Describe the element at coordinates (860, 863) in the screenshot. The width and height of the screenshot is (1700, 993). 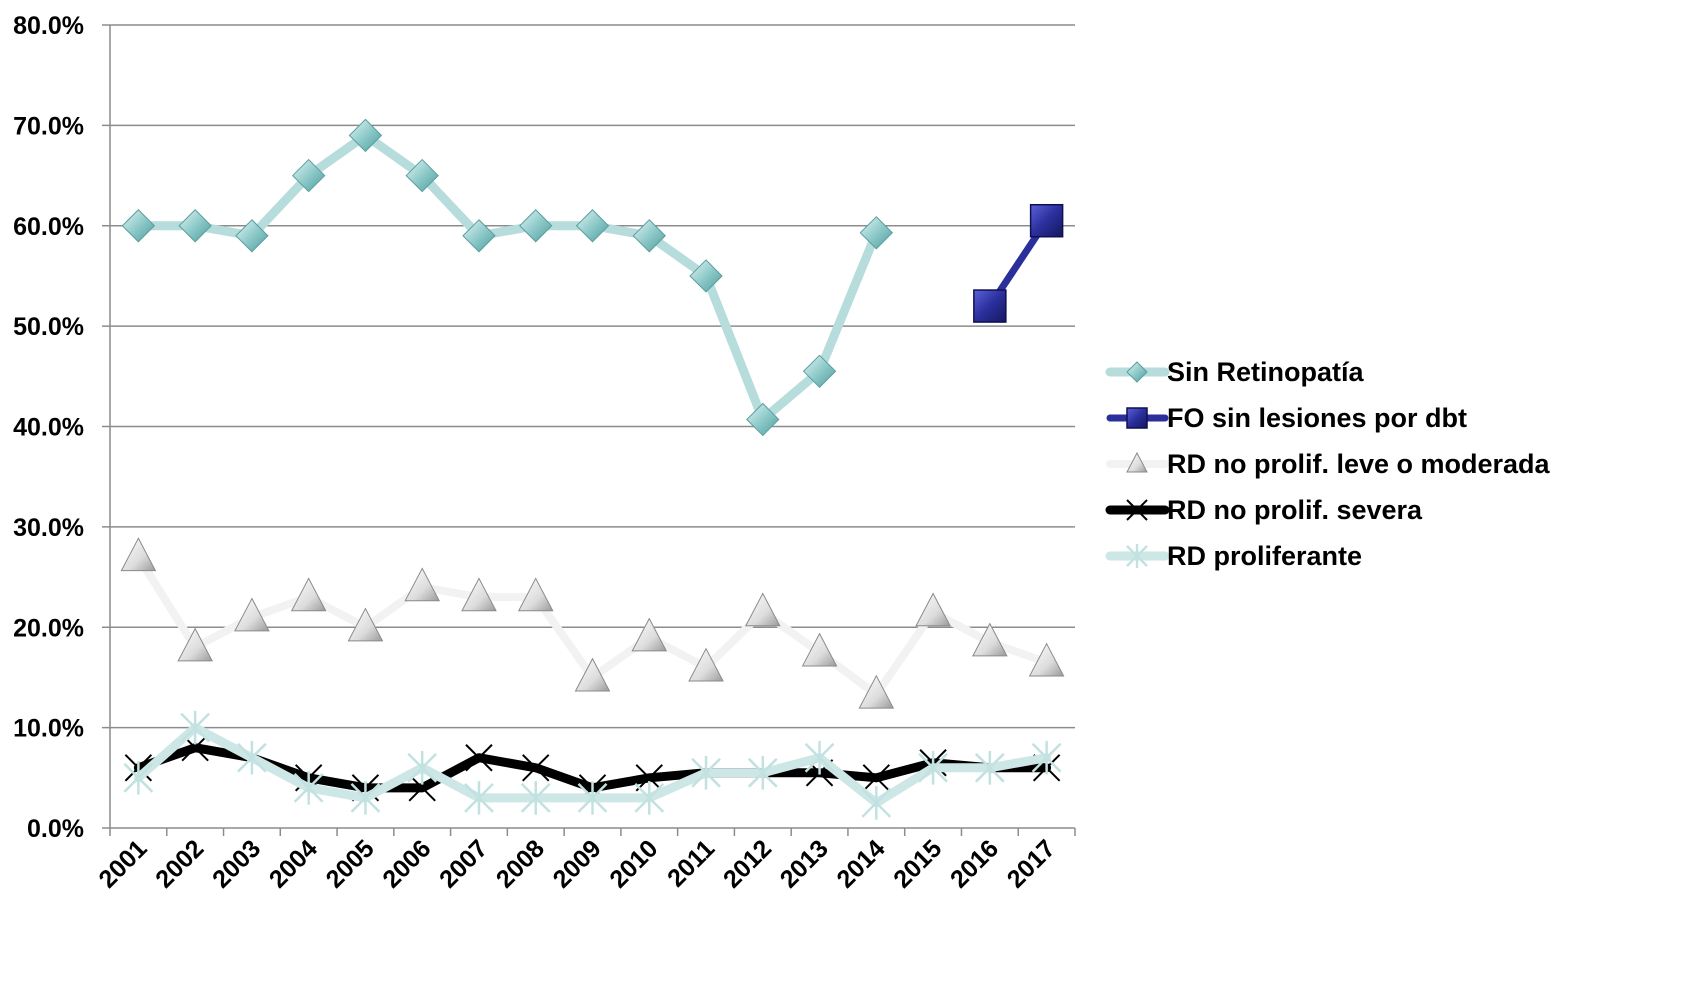
I see `x-tick-label: 2014` at that location.